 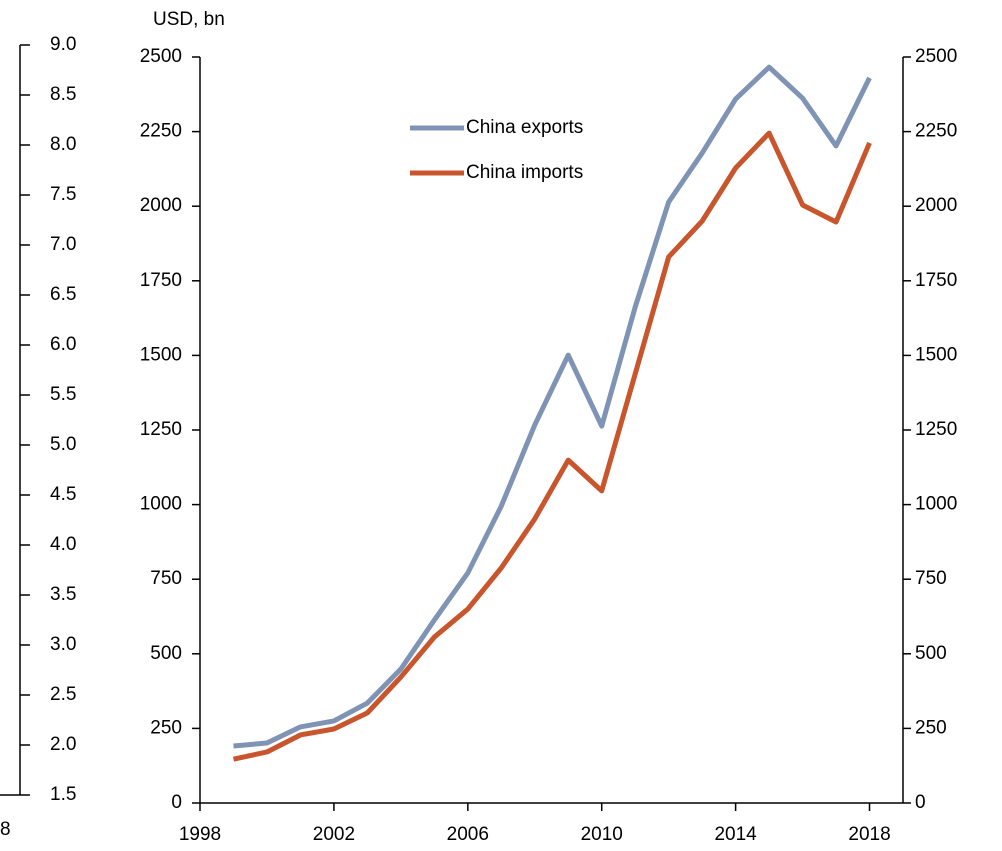 I want to click on x-tick-label: 8, so click(x=5, y=829).